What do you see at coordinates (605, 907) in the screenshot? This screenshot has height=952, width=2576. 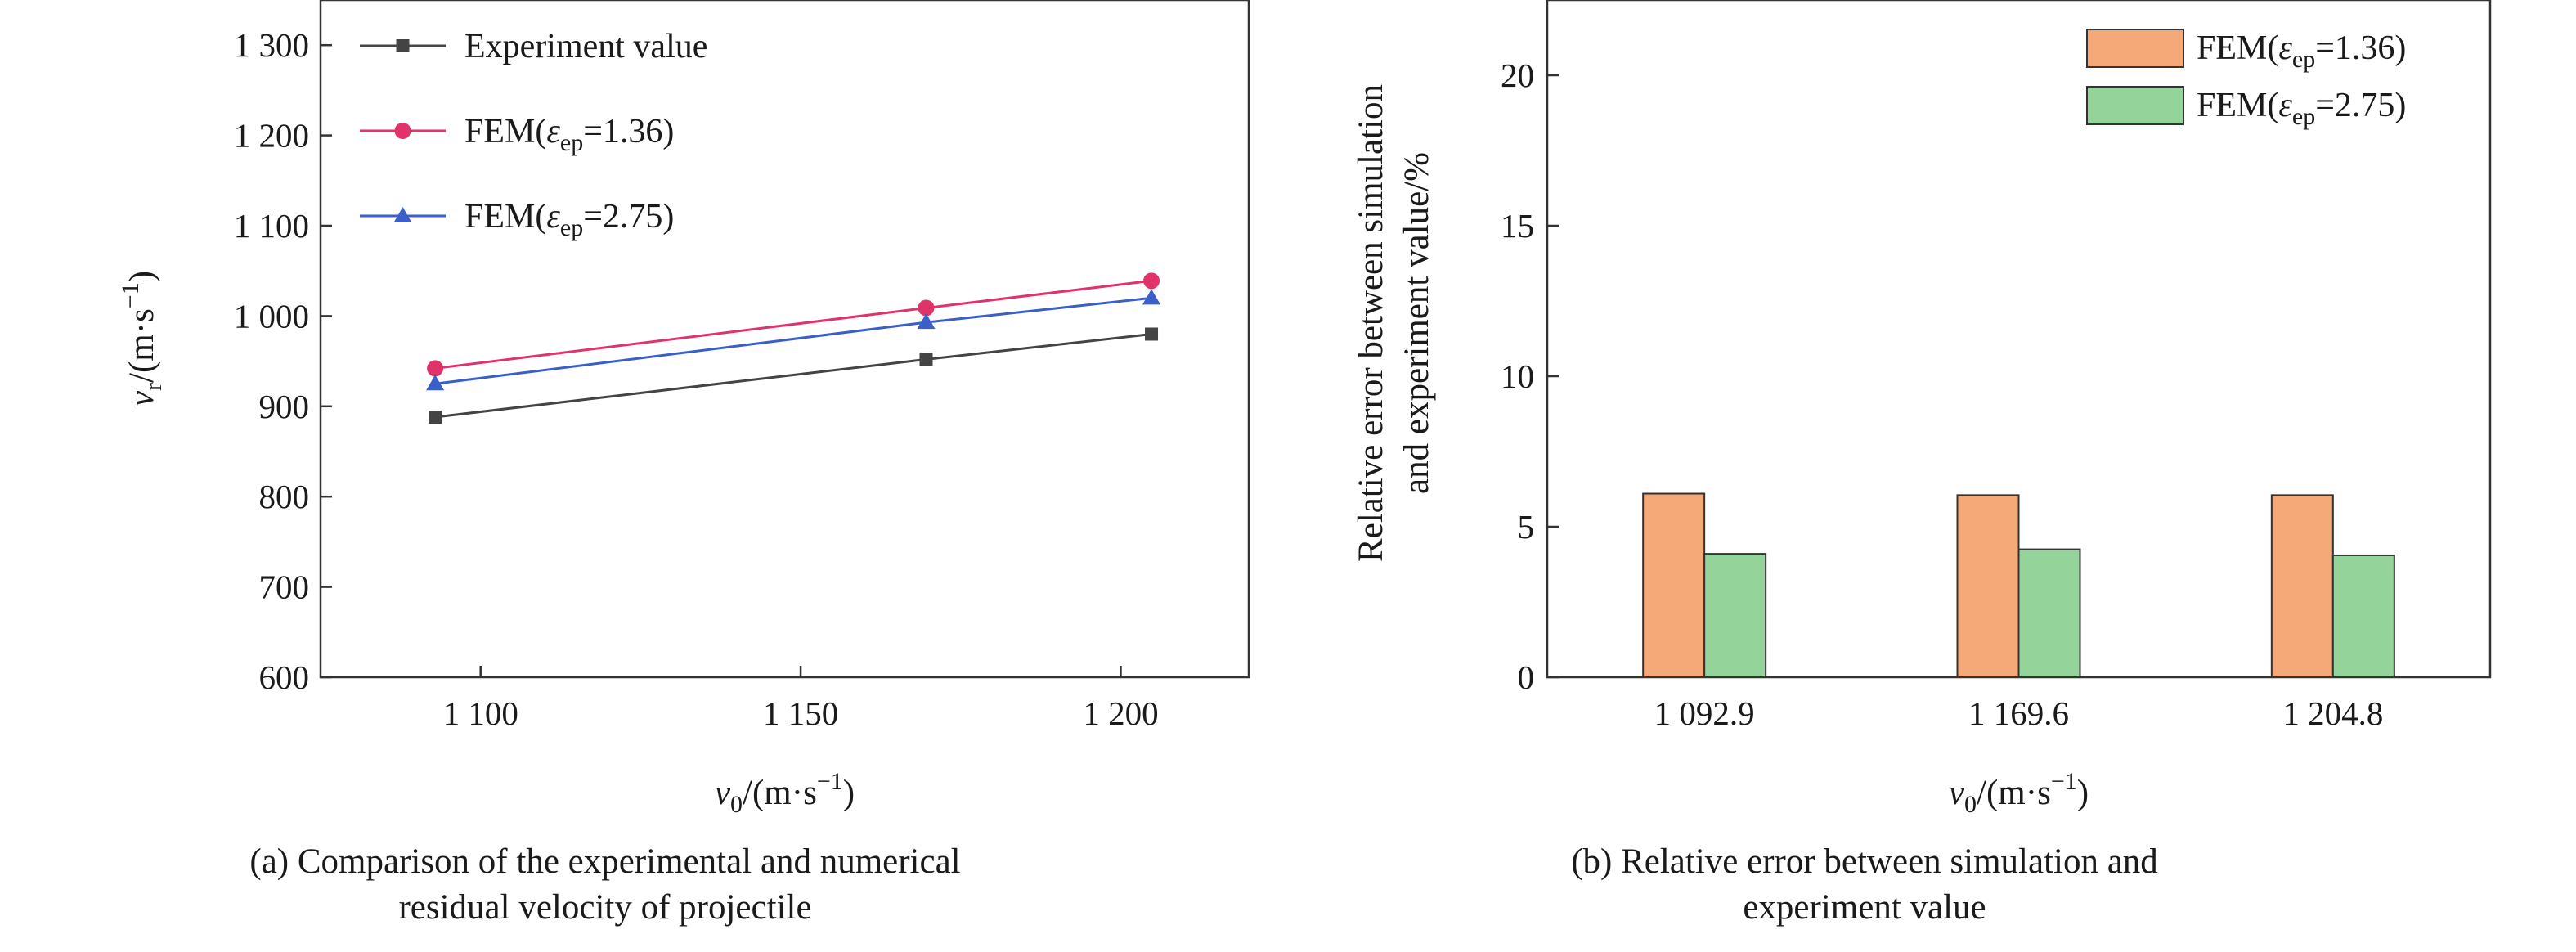 I see `caption-a-line-2: residual velocity of projectile` at bounding box center [605, 907].